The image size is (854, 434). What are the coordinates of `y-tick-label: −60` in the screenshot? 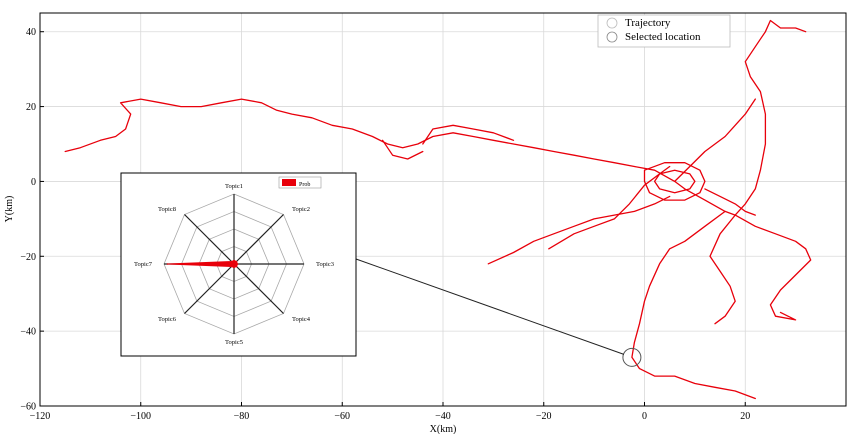 It's located at (28, 407).